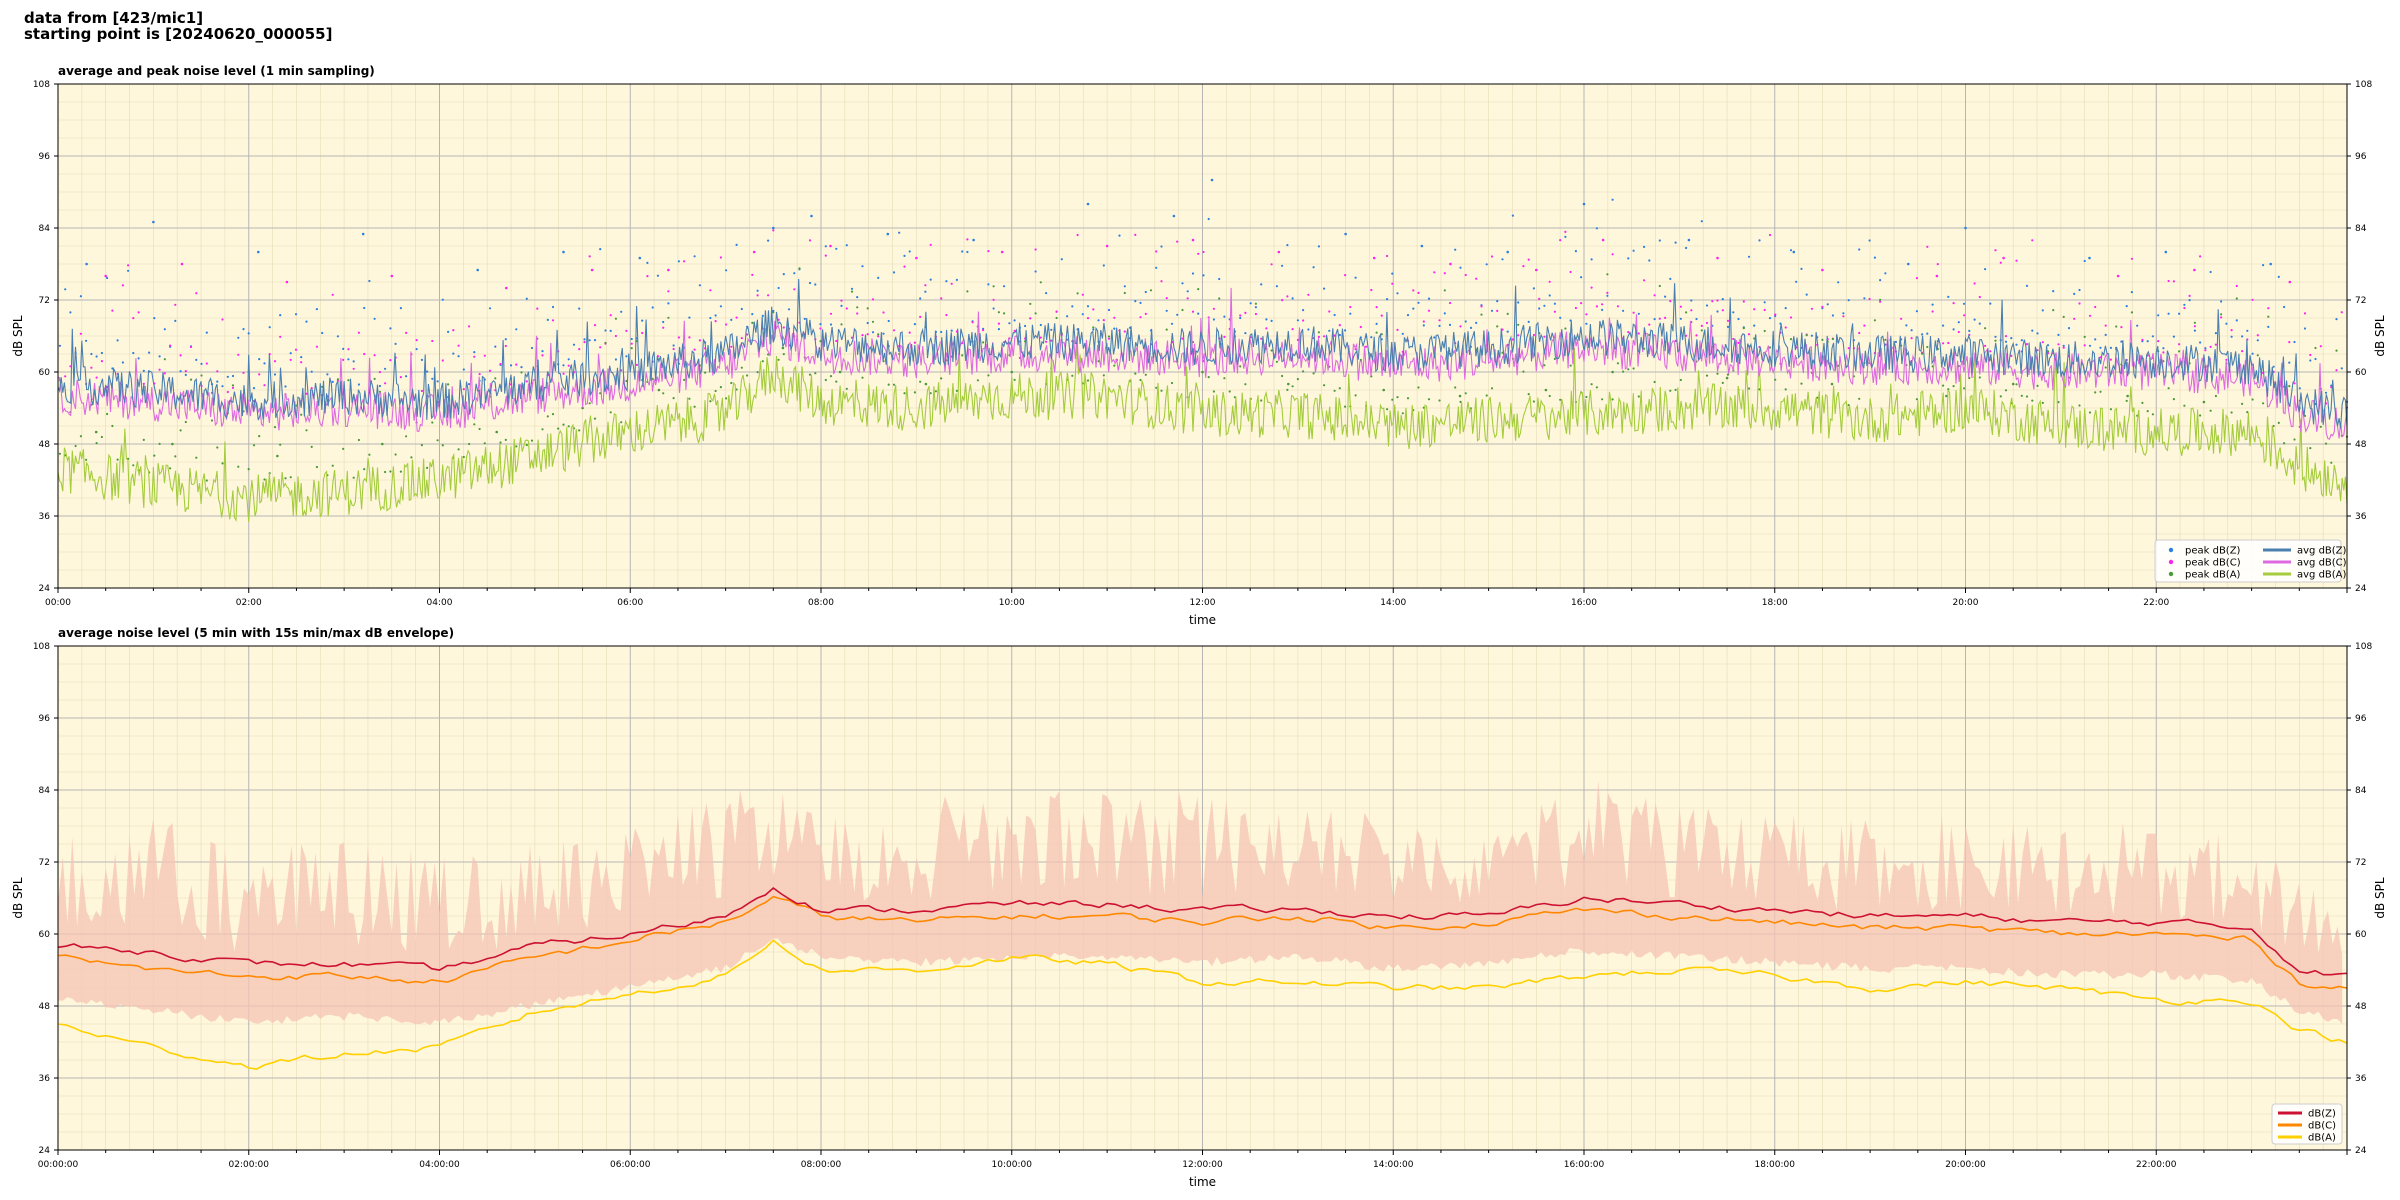 The width and height of the screenshot is (2400, 1200). I want to click on legend-entry: dB(Z), so click(2322, 1114).